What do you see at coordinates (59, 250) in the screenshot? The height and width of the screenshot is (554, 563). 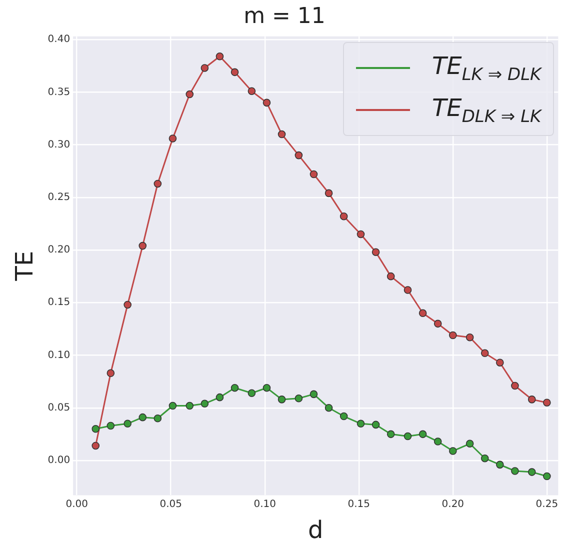 I see `y-tick-label: 0.20` at bounding box center [59, 250].